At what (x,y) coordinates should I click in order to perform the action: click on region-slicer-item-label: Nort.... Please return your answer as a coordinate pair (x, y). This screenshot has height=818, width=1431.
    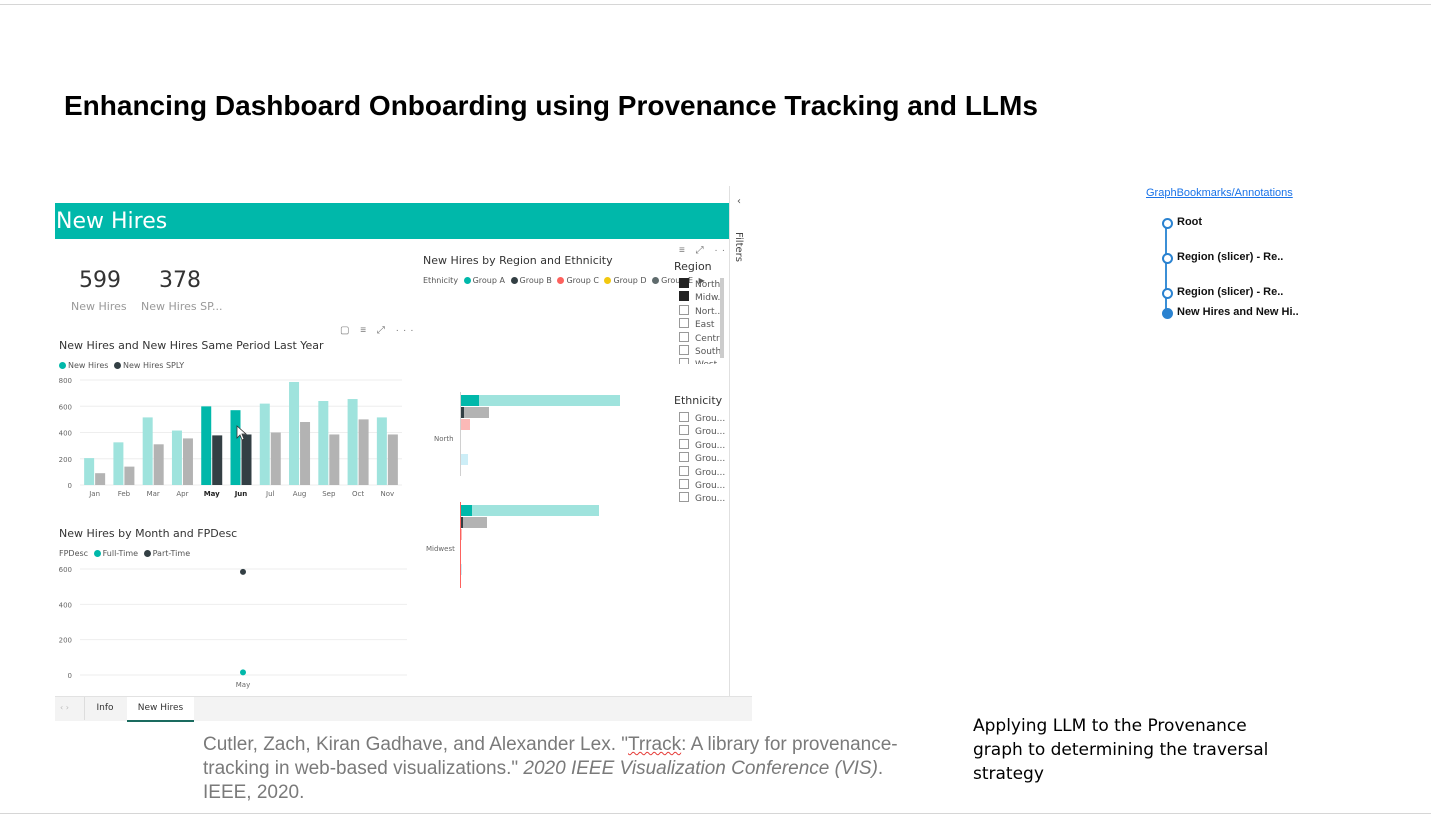
    Looking at the image, I should click on (709, 311).